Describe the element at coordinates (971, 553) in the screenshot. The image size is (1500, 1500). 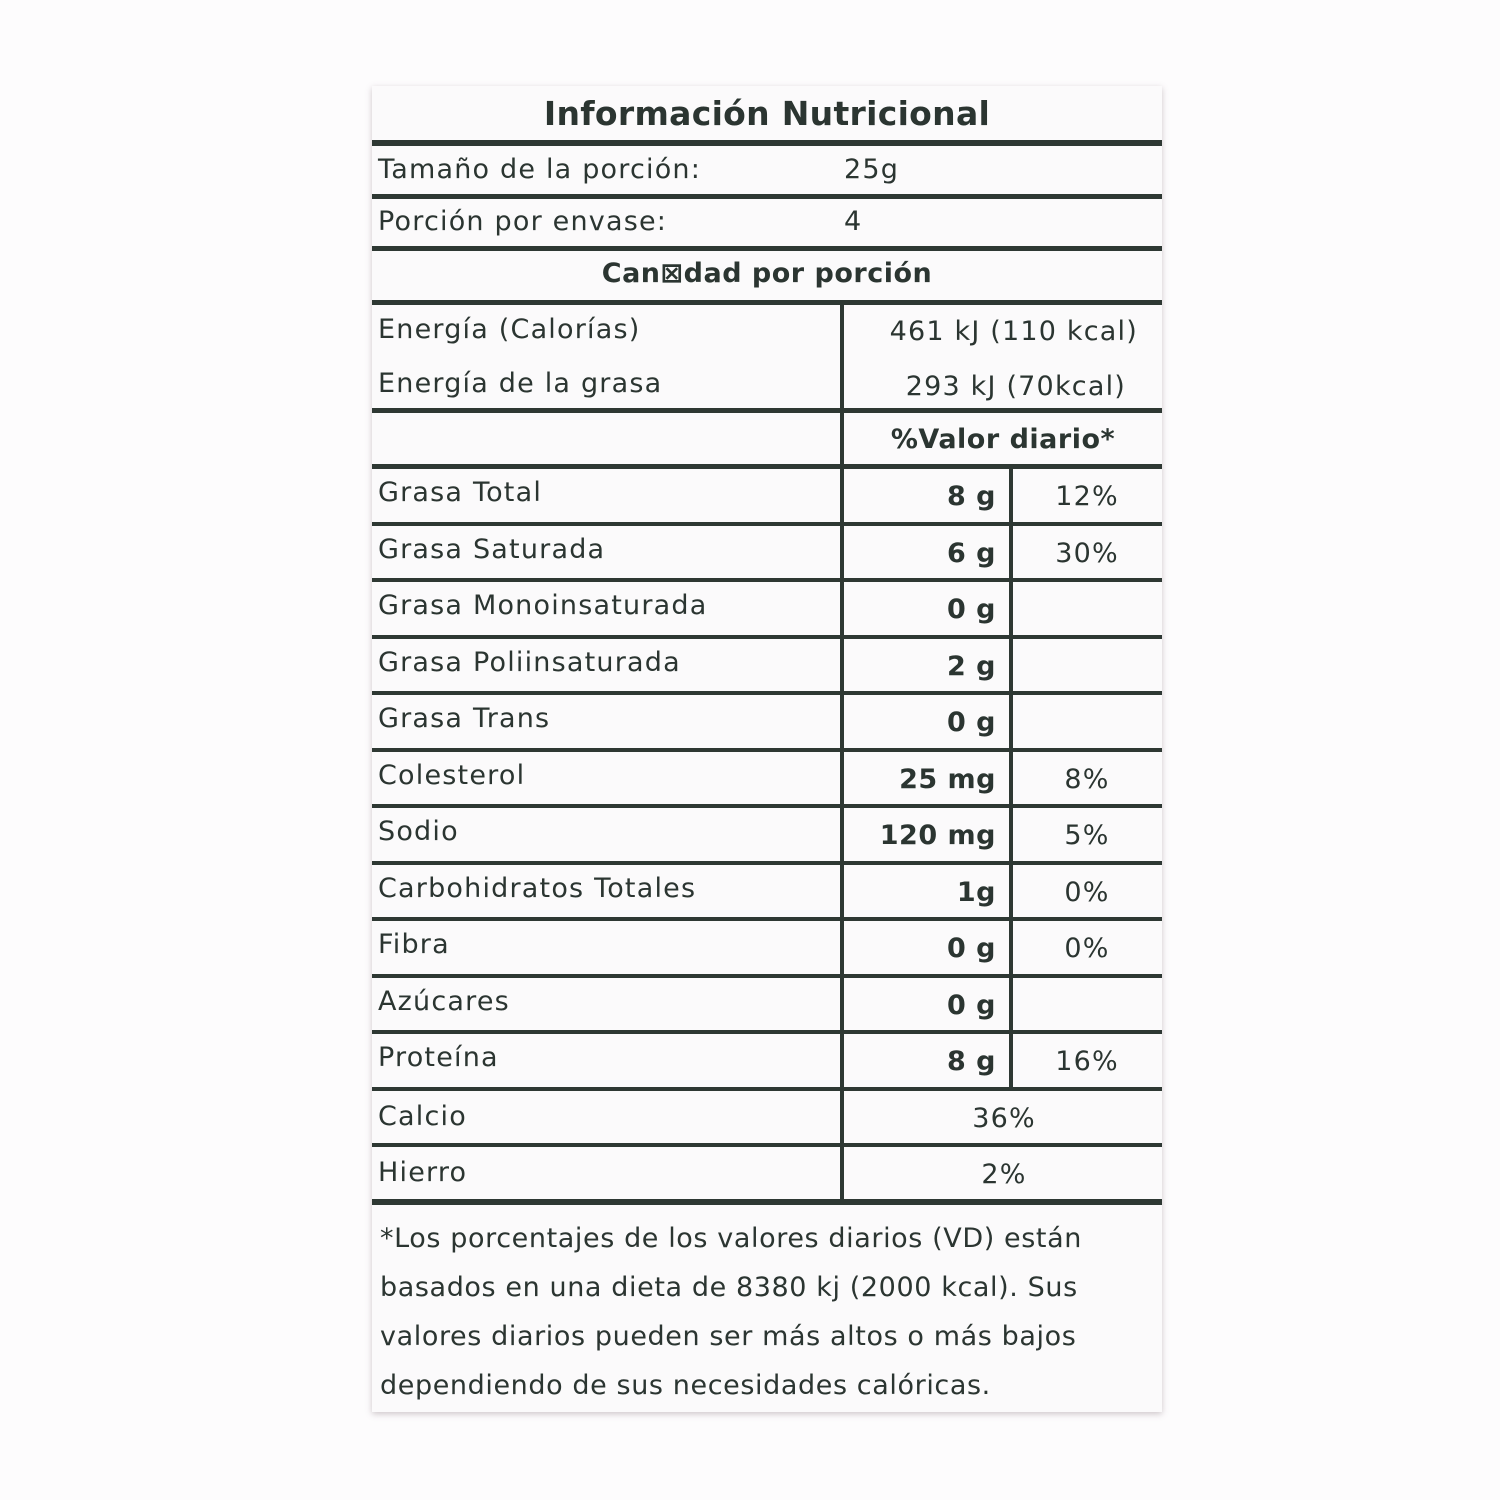
I see `nutrient-amount: 6 g` at that location.